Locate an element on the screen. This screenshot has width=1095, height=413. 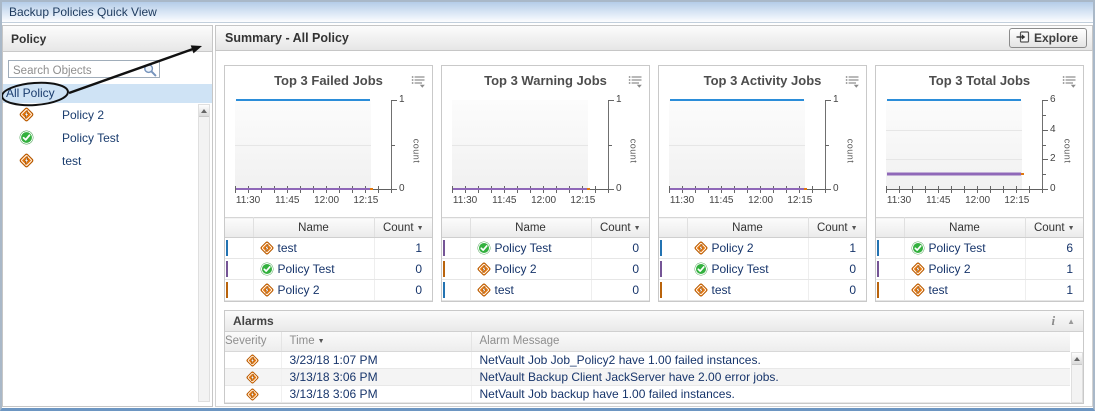
policy-name: Policy Test is located at coordinates (523, 248).